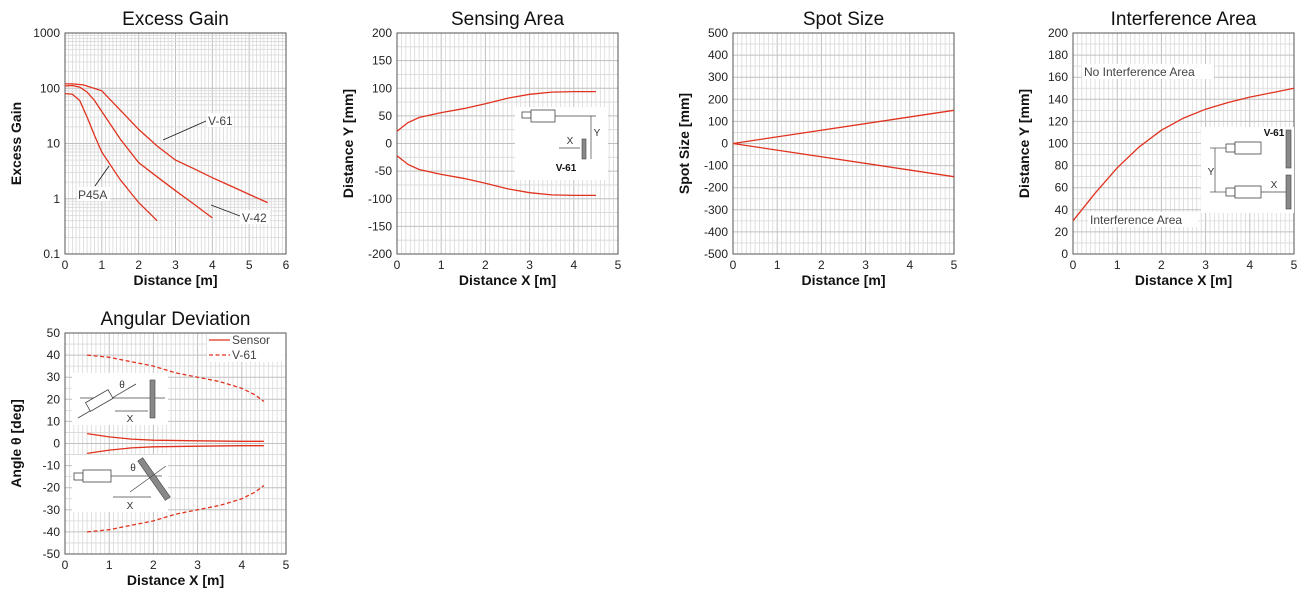 Image resolution: width=1313 pixels, height=595 pixels. What do you see at coordinates (1139, 72) in the screenshot?
I see `region-label-no-interference: No Interference Area` at bounding box center [1139, 72].